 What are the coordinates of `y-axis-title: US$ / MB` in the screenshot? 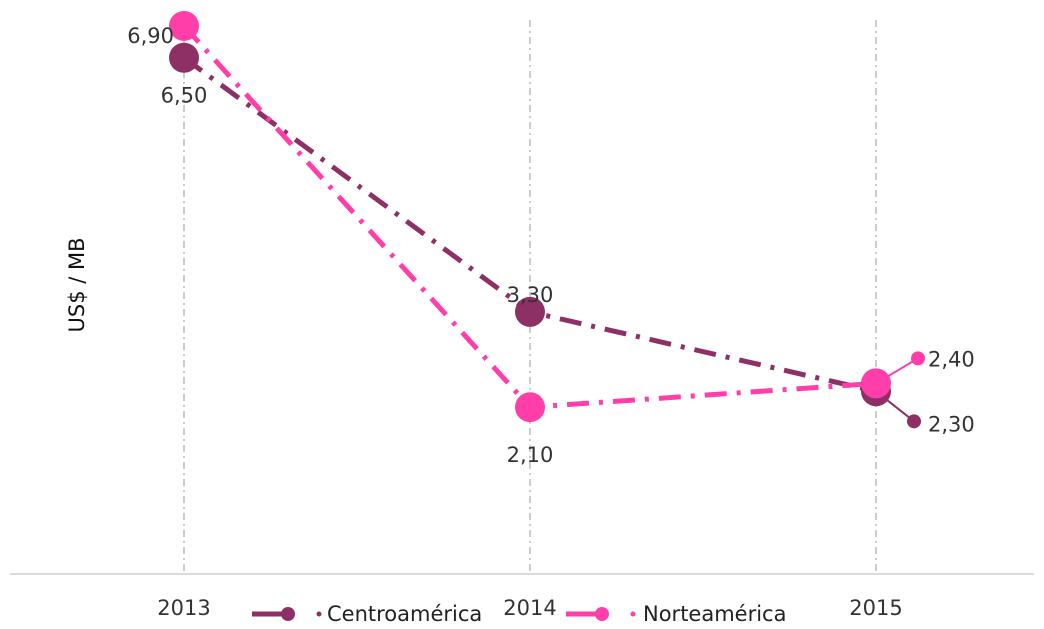 It's located at (77, 284).